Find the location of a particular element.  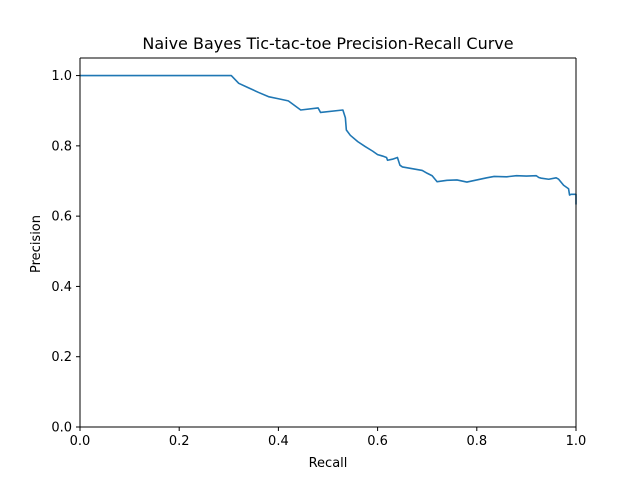

y-tick-label: 0.4 is located at coordinates (61, 287).